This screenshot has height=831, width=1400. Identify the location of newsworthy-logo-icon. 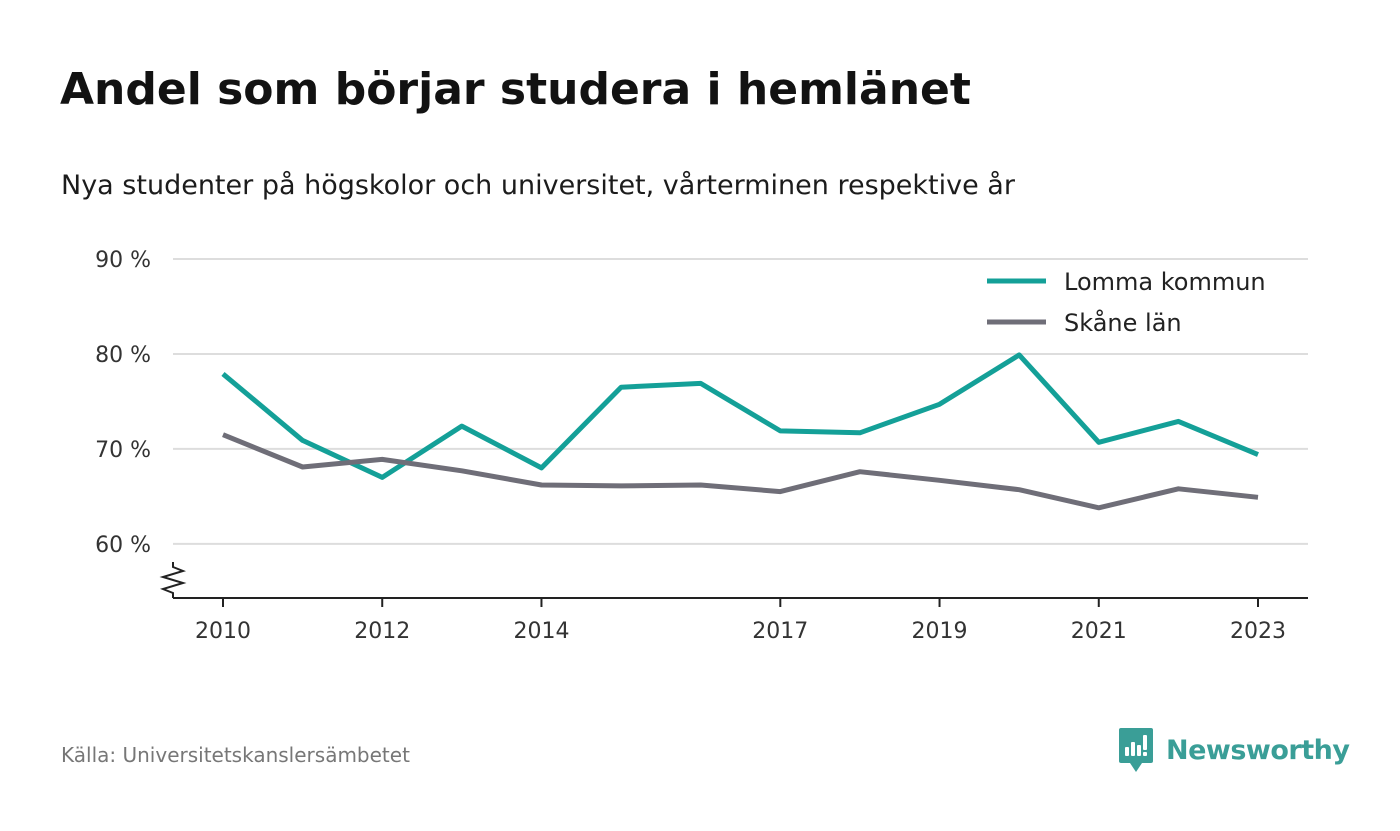
(1136, 750).